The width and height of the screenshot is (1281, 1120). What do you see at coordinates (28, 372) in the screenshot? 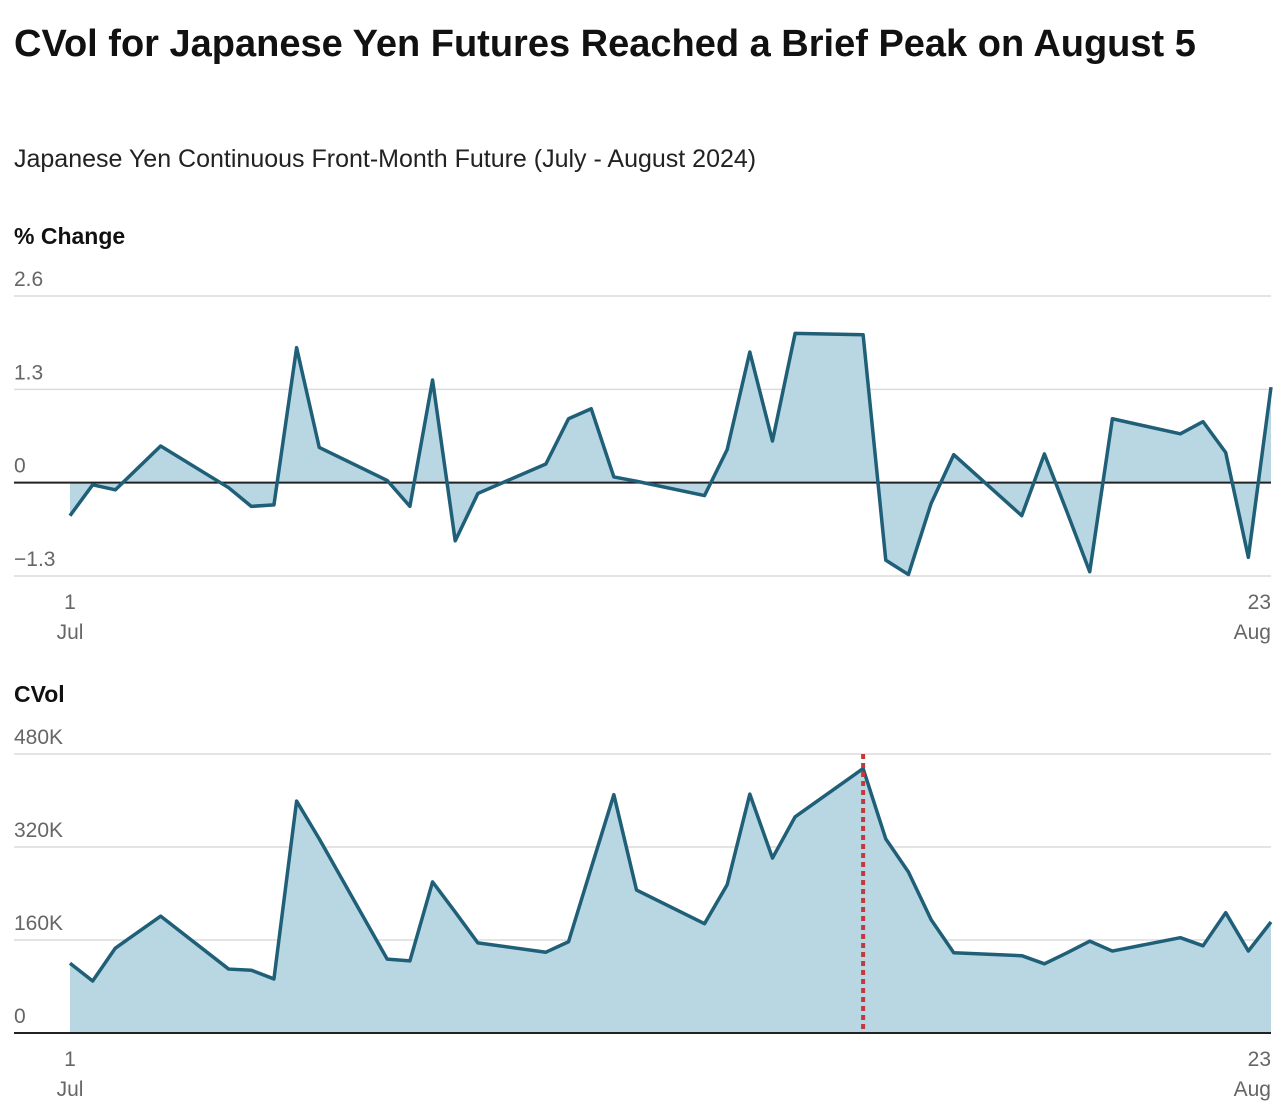
I see `y-tick-label: 1.3` at bounding box center [28, 372].